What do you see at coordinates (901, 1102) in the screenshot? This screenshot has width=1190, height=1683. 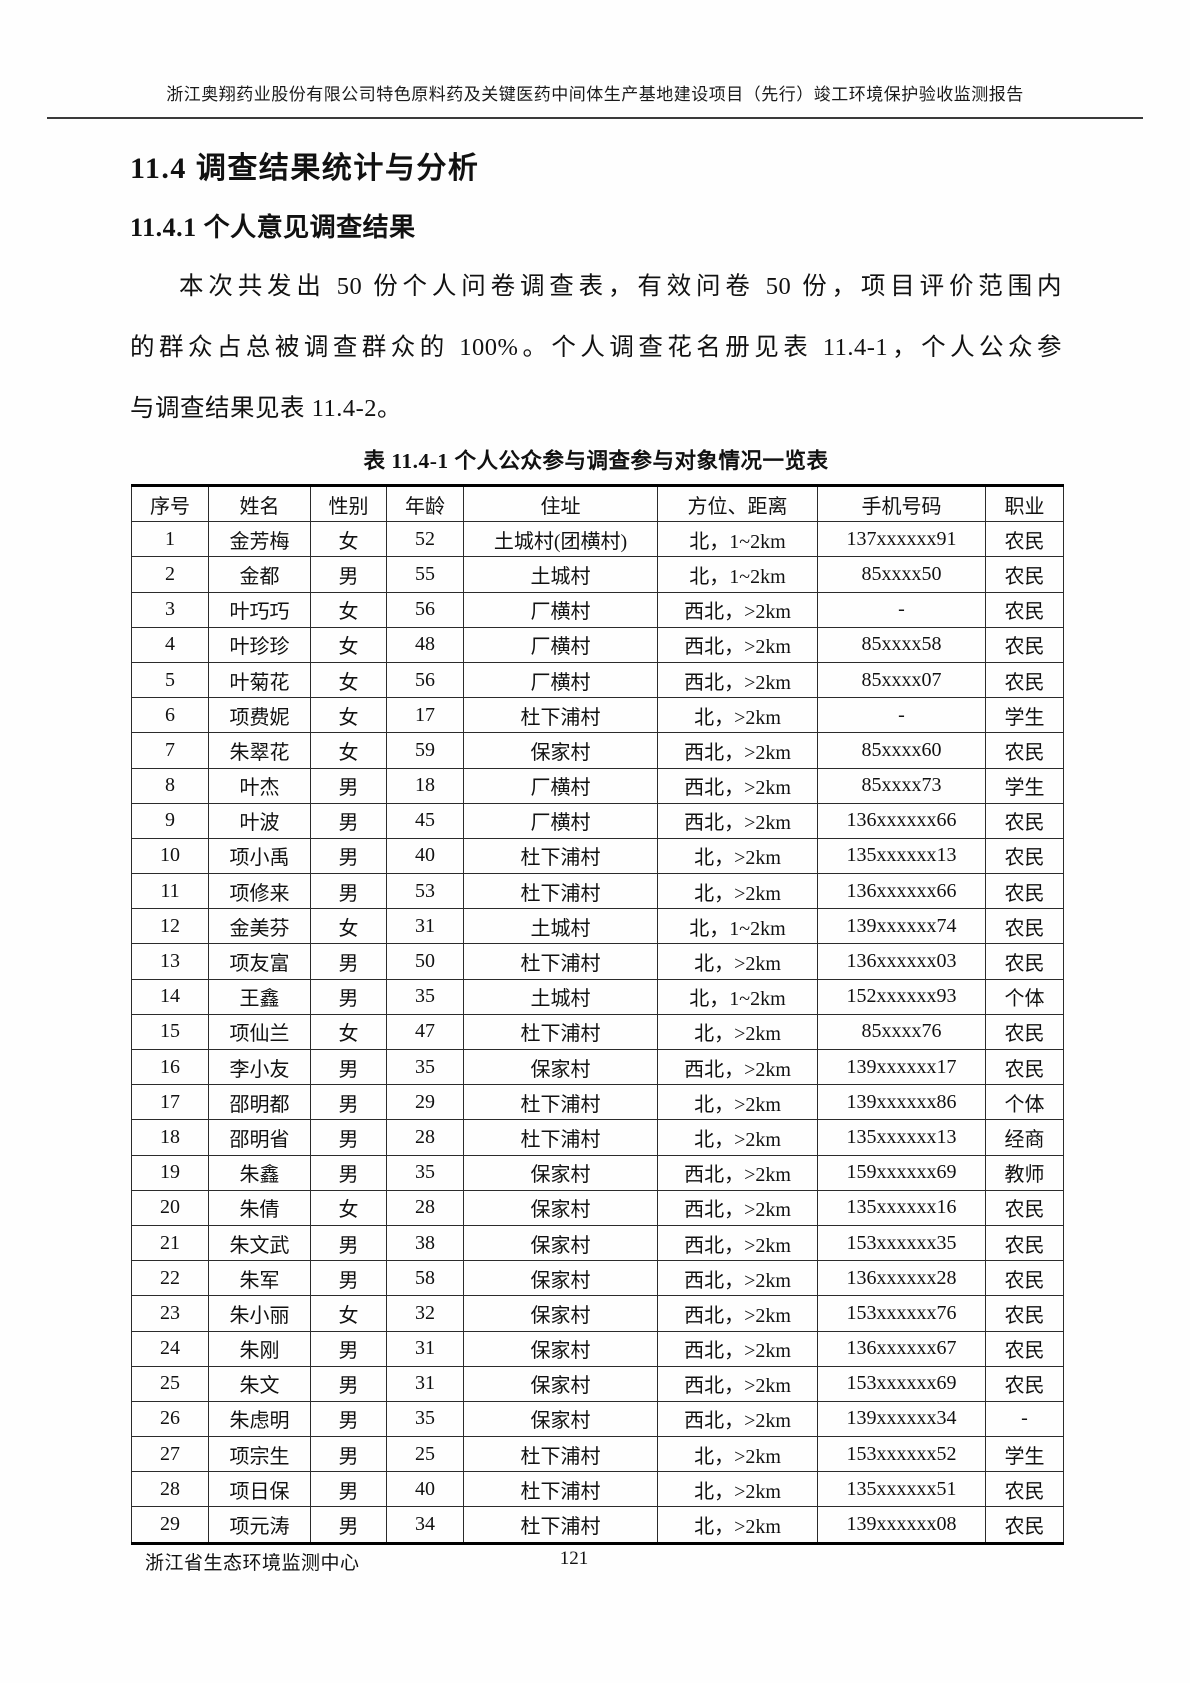 I see `table-cell: 139xxxxxx86` at bounding box center [901, 1102].